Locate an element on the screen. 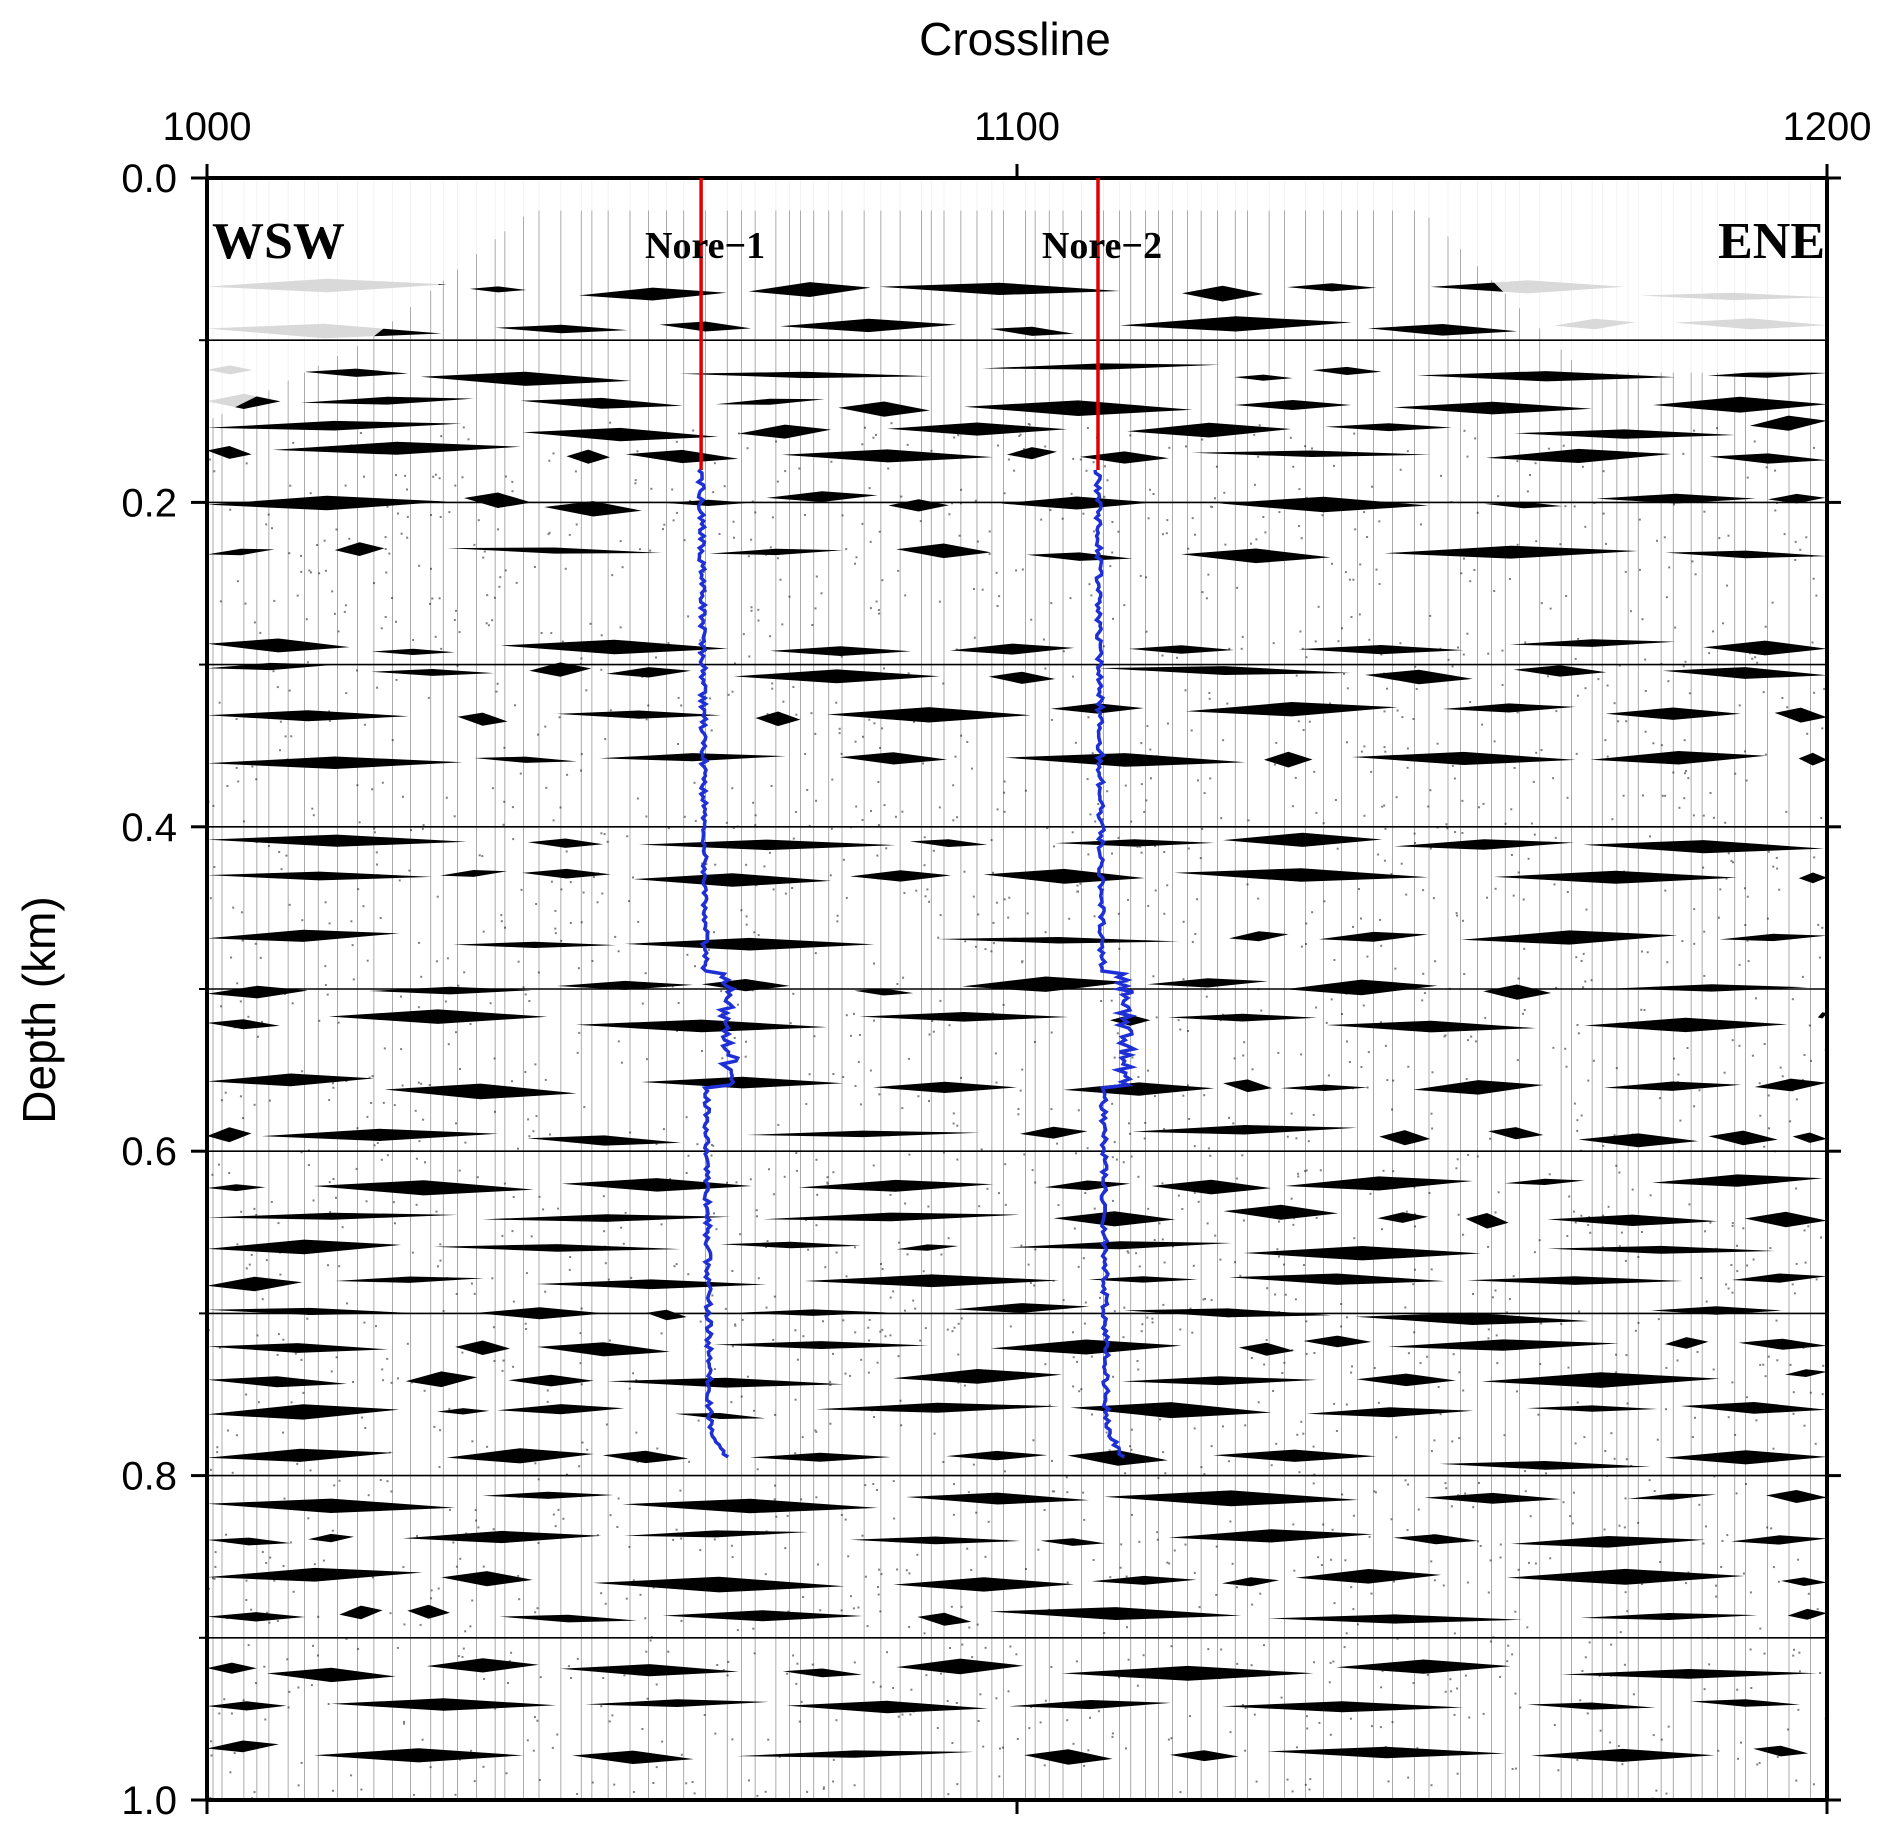 This screenshot has width=1892, height=1839. well-log-trace is located at coordinates (718, 963).